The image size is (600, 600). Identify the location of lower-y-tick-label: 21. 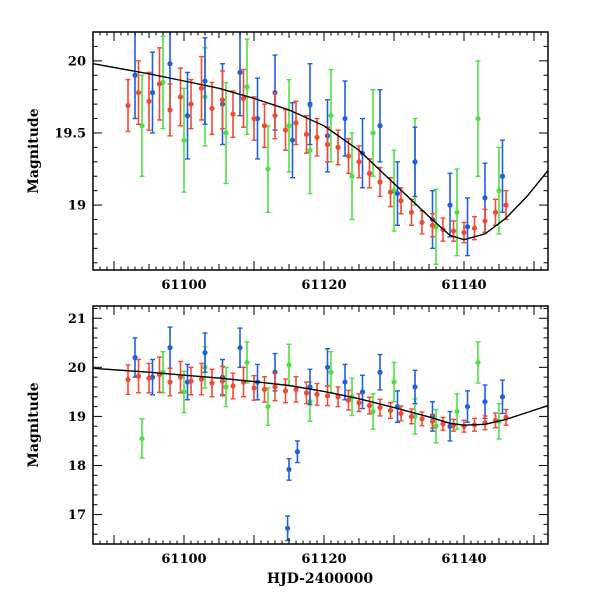
(77, 319).